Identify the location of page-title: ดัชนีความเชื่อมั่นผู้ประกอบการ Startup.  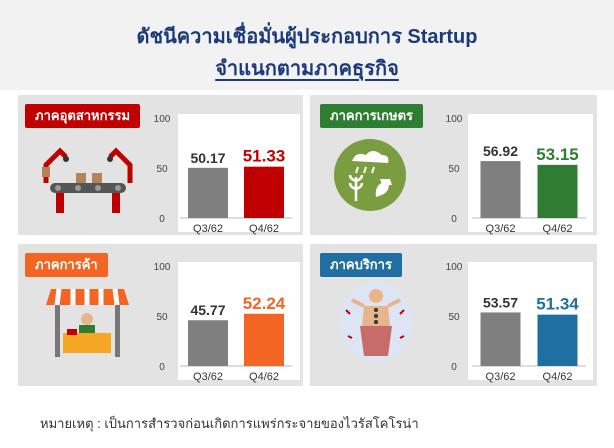
(307, 37).